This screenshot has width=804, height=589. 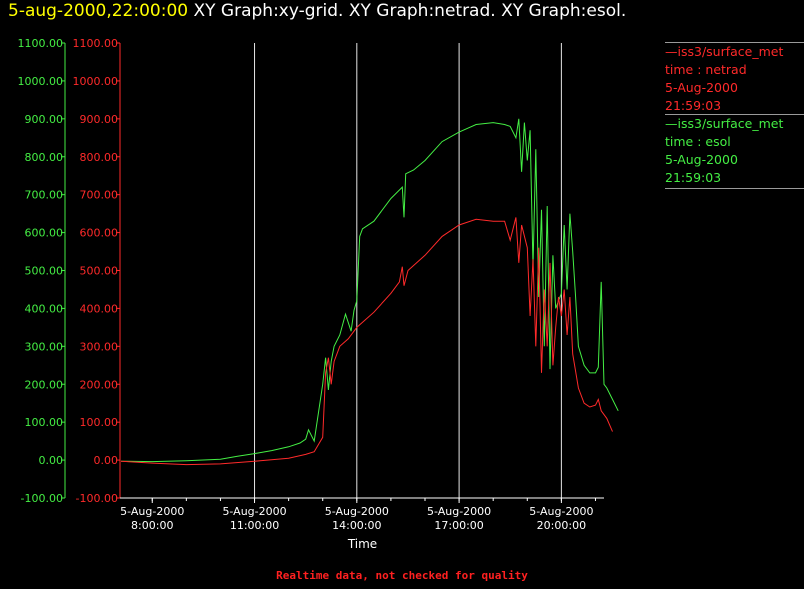 I want to click on y-tick-label-esol: 300.00, so click(x=44, y=346).